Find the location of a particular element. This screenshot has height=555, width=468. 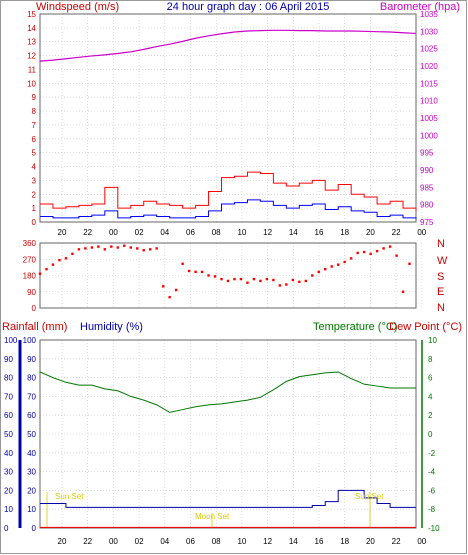

dir-y-tick-label: 90 is located at coordinates (31, 292).